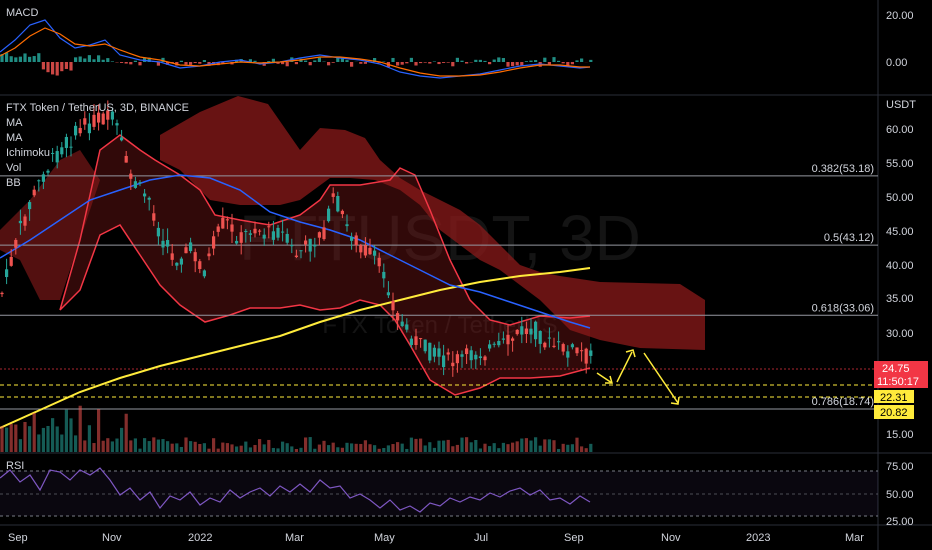 This screenshot has height=550, width=932. What do you see at coordinates (900, 467) in the screenshot?
I see `rsi-tick: 75.00` at bounding box center [900, 467].